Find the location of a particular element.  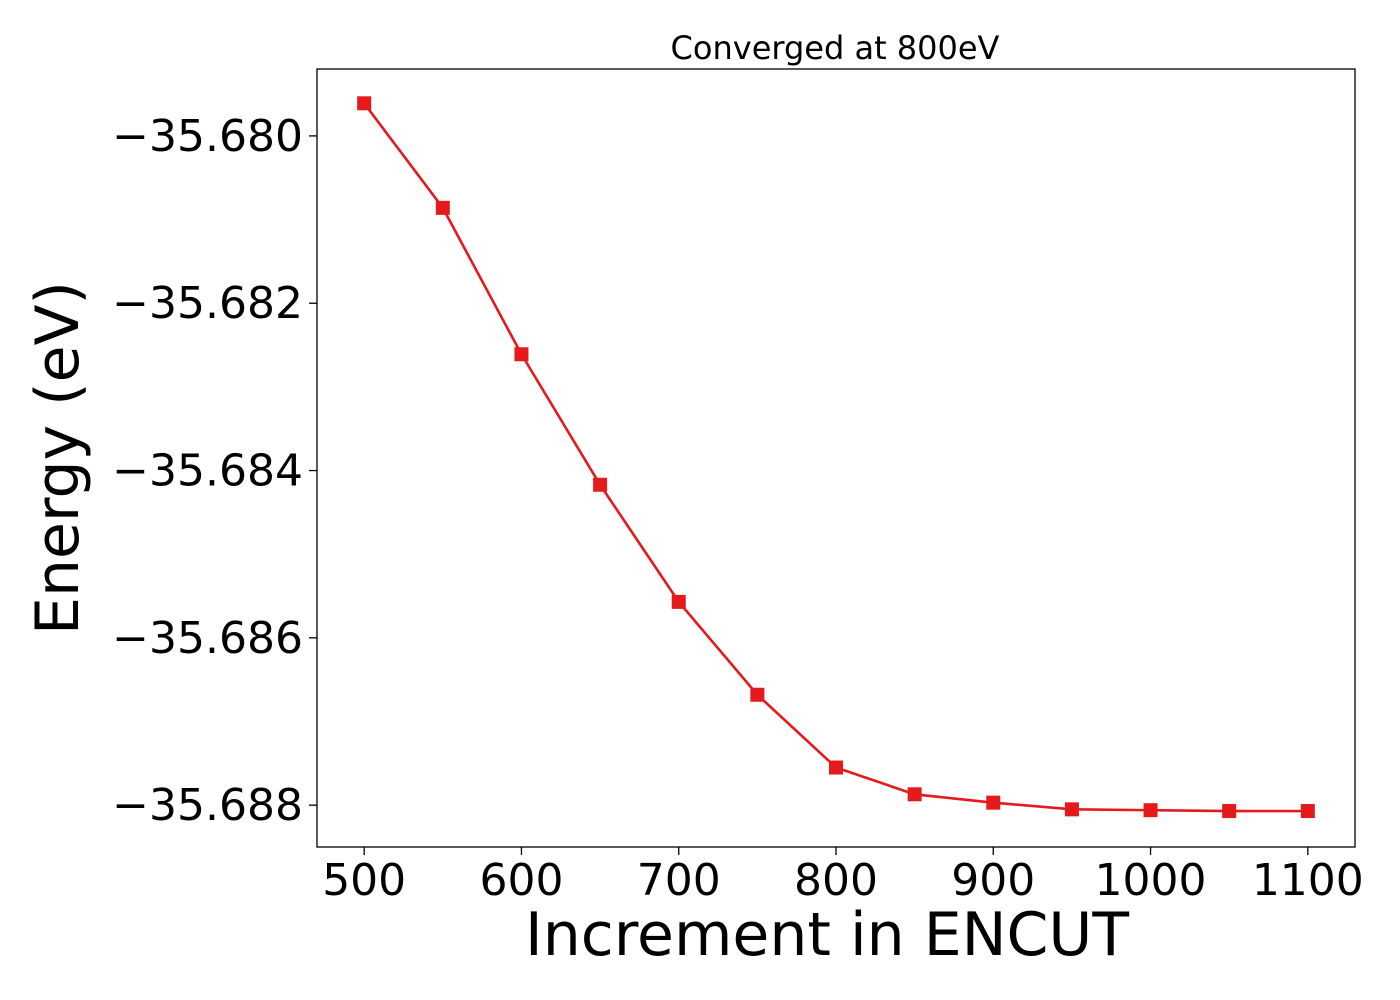

chart-title: Converged at 800eV is located at coordinates (835, 48).